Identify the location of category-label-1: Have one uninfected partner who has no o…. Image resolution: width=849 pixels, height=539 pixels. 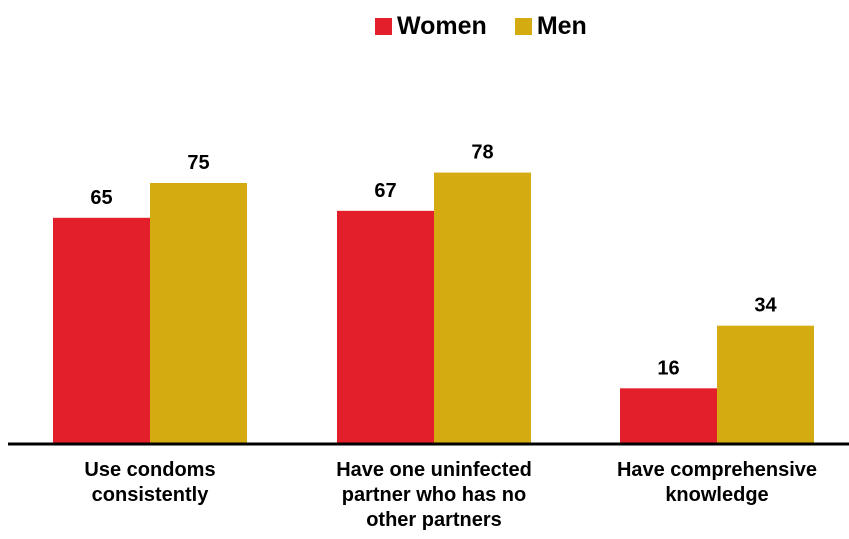
(434, 495).